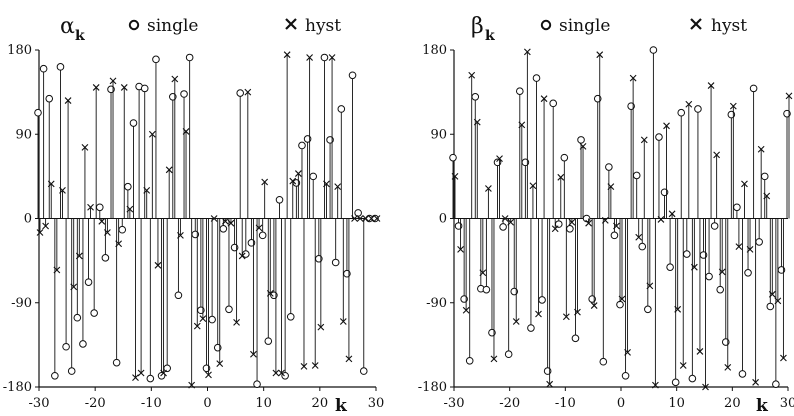 This screenshot has width=794, height=416. I want to click on alpha-x-tick-label: 10, so click(263, 403).